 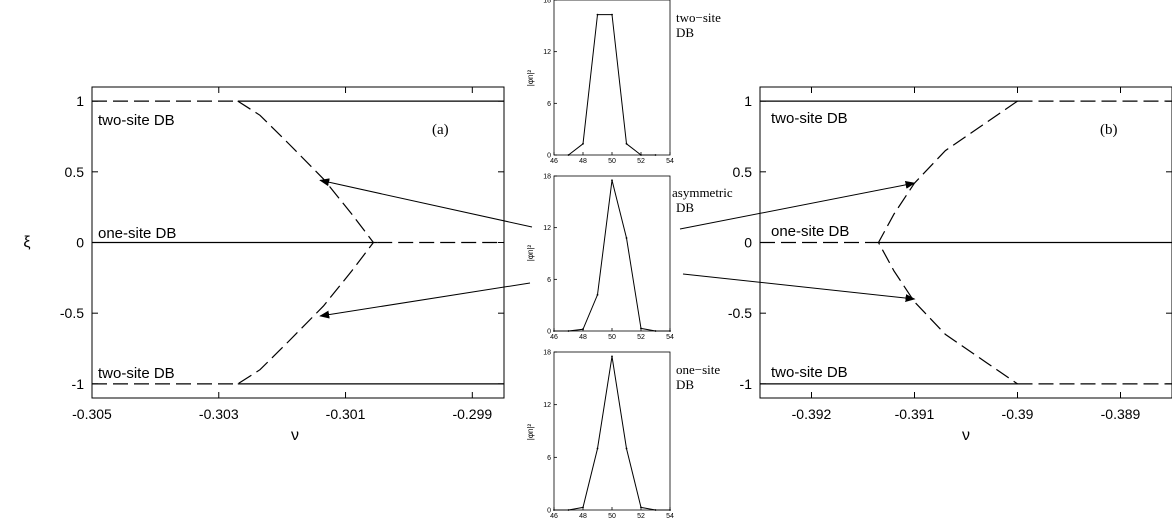 What do you see at coordinates (685, 32) in the screenshot?
I see `inset-two-site-annotation-line2: DB` at bounding box center [685, 32].